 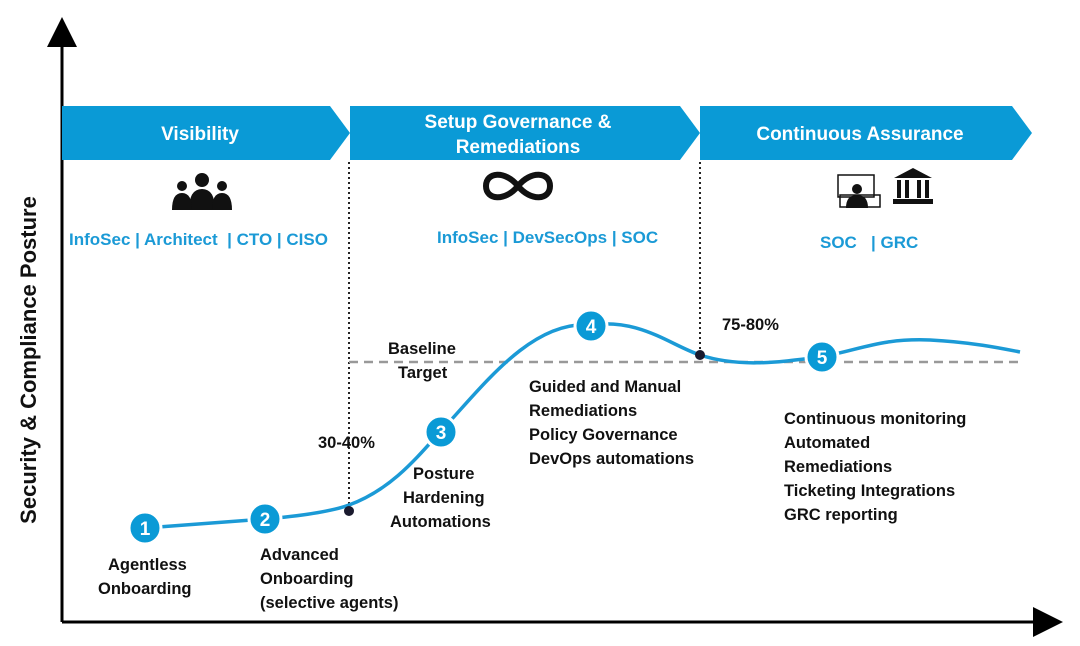 I want to click on step-label: Agentless, so click(x=147, y=565).